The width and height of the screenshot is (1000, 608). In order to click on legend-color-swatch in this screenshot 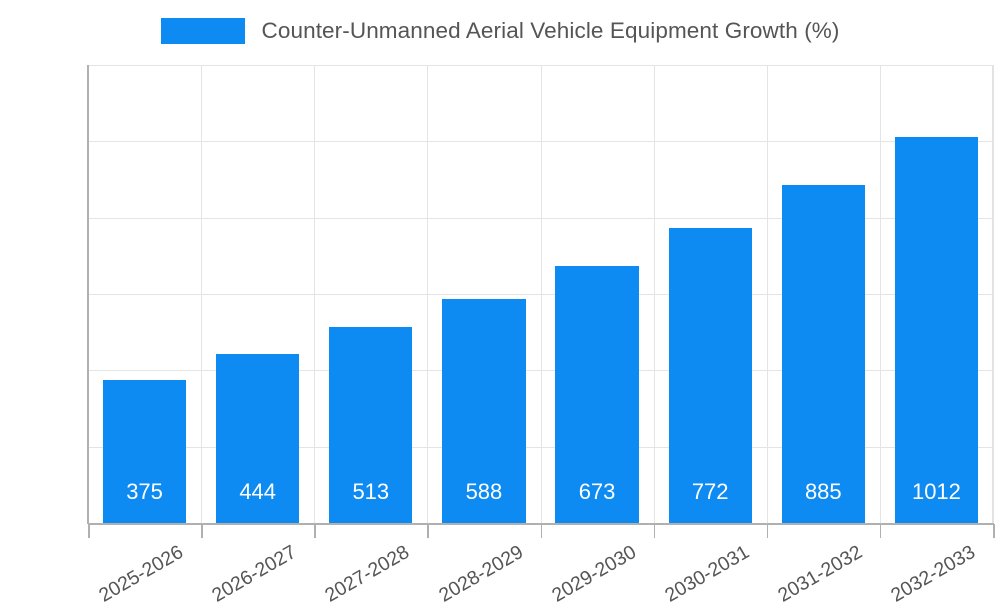, I will do `click(202, 31)`.